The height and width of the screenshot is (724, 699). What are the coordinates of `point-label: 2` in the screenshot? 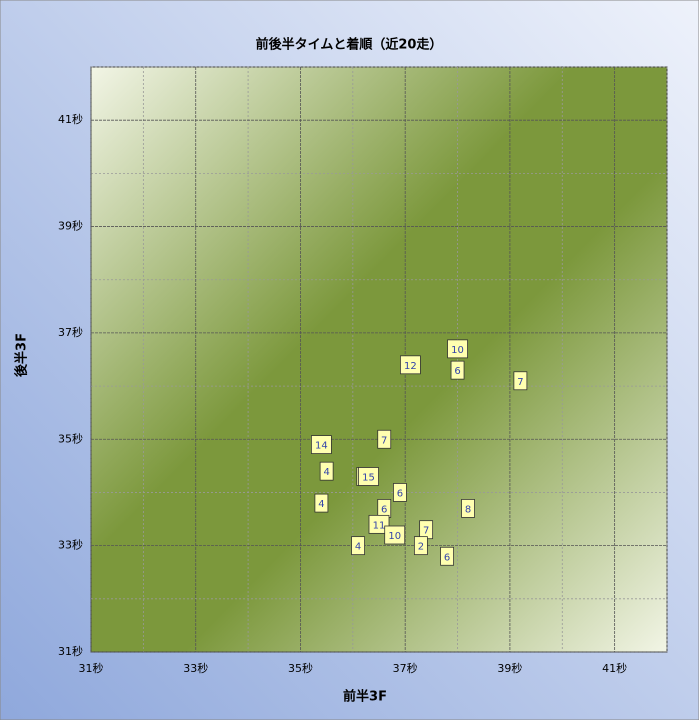 It's located at (421, 547).